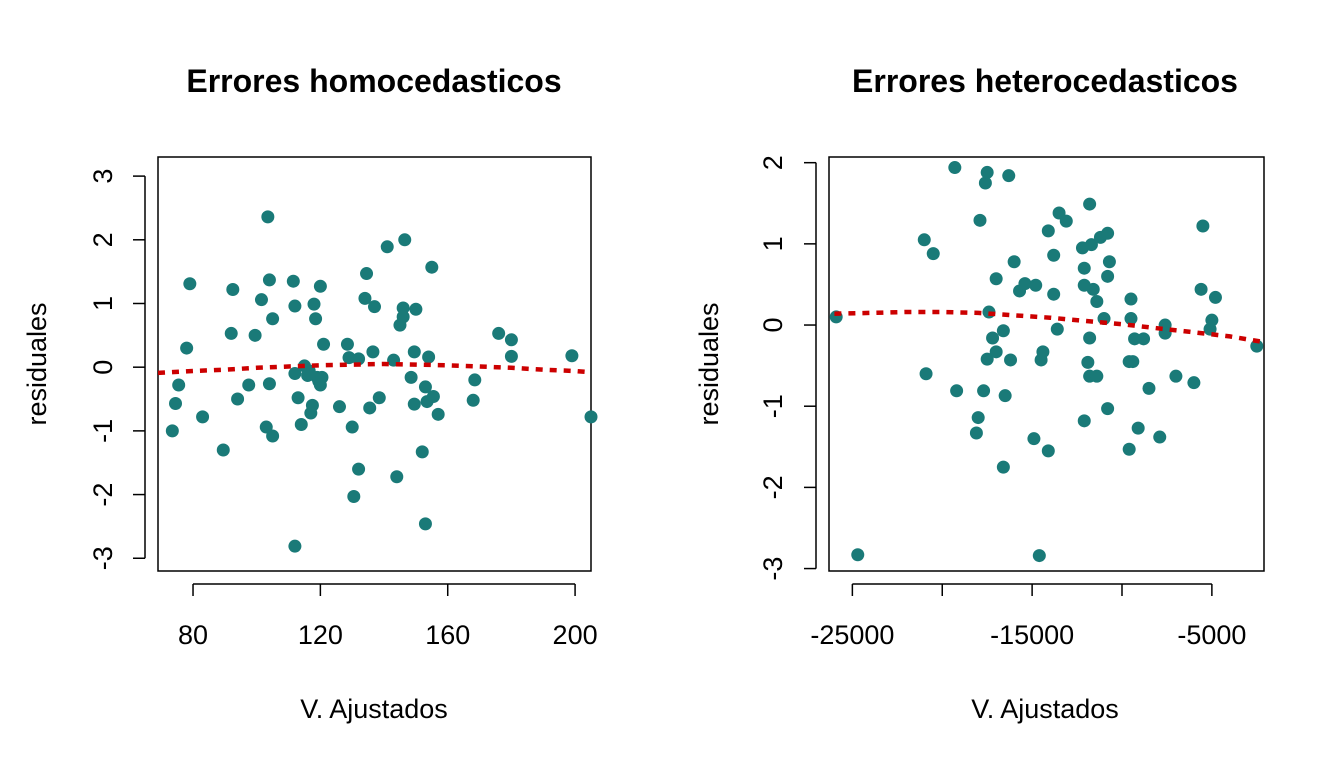 Image resolution: width=1344 pixels, height=768 pixels. I want to click on y-tick-label: -2, so click(773, 487).